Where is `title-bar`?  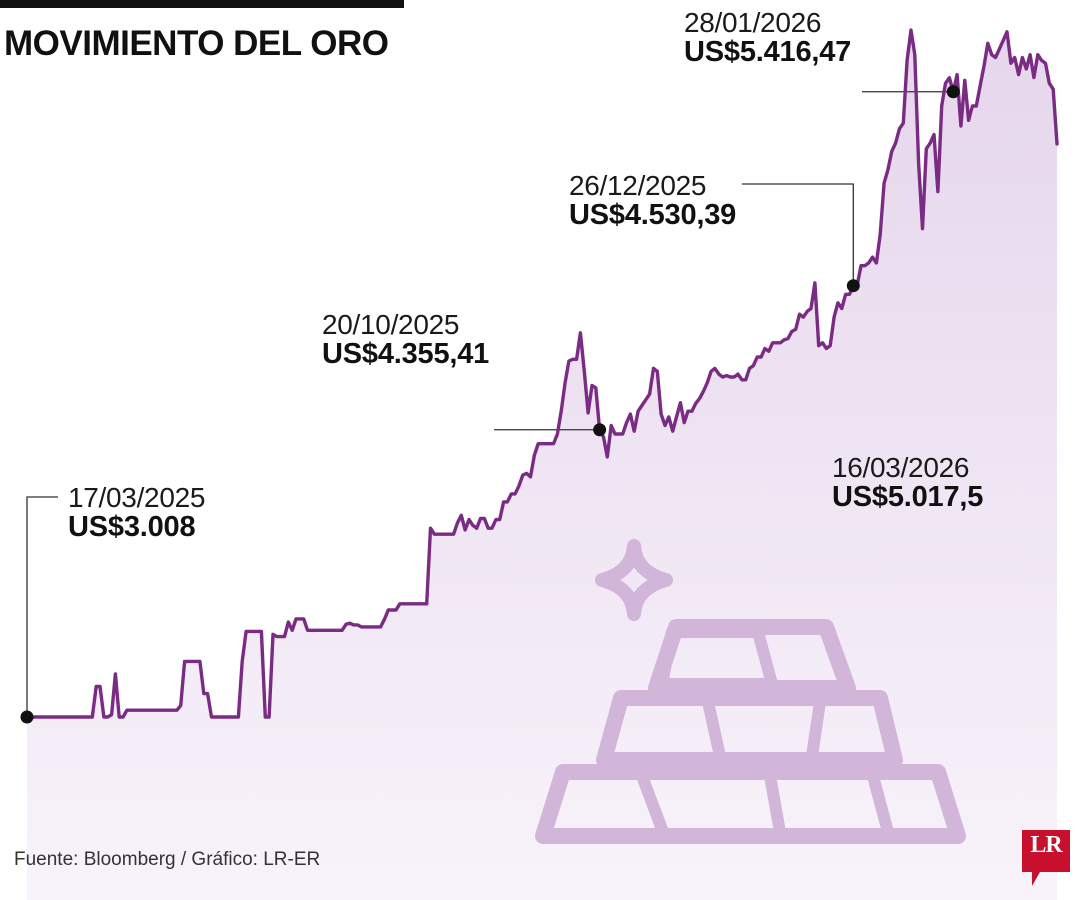
title-bar is located at coordinates (202, 4).